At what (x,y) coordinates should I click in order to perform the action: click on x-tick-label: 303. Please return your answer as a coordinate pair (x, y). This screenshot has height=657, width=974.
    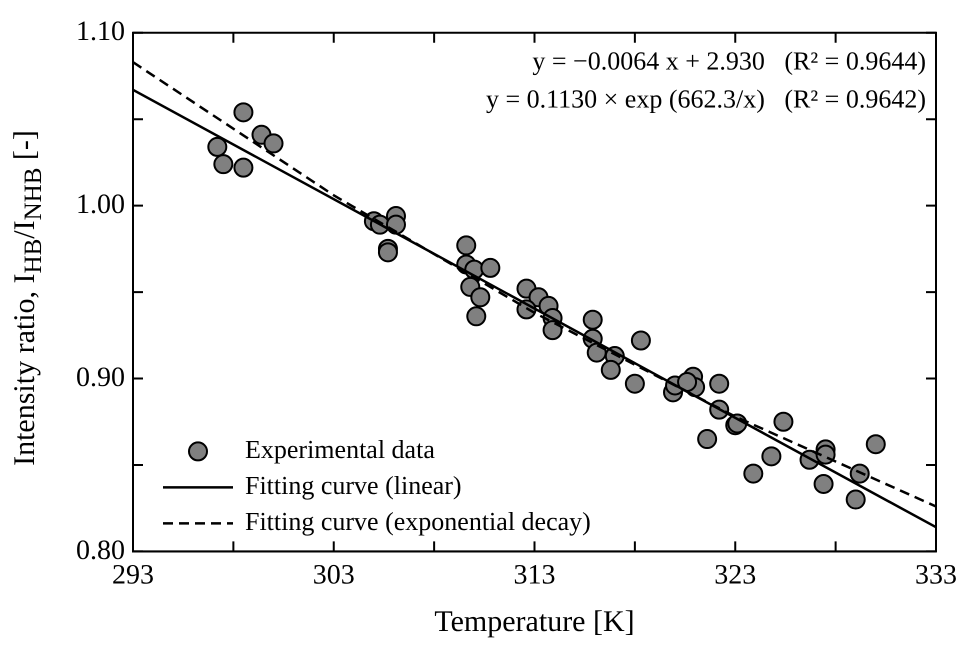
    Looking at the image, I should click on (333, 575).